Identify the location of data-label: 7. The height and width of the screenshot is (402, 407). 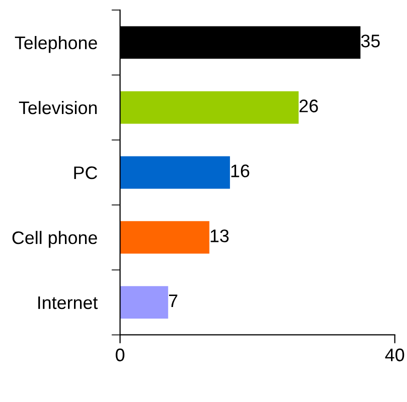
(173, 301).